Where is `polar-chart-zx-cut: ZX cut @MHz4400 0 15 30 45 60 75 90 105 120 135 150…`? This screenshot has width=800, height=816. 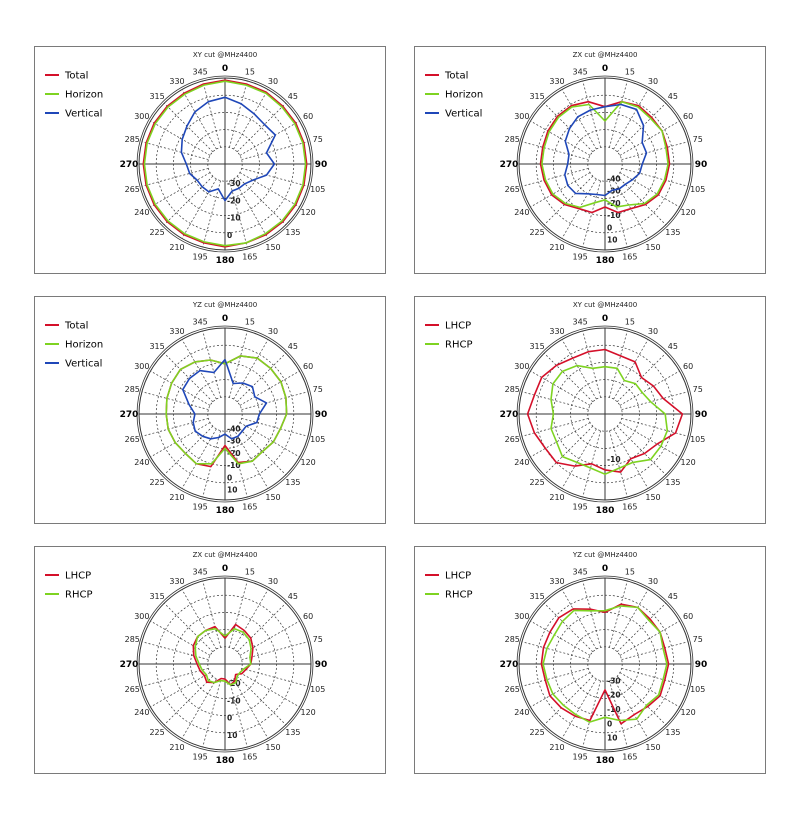
polar-chart-zx-cut: ZX cut @MHz4400 0 15 30 45 60 75 90 105 120 135 150… is located at coordinates (590, 160).